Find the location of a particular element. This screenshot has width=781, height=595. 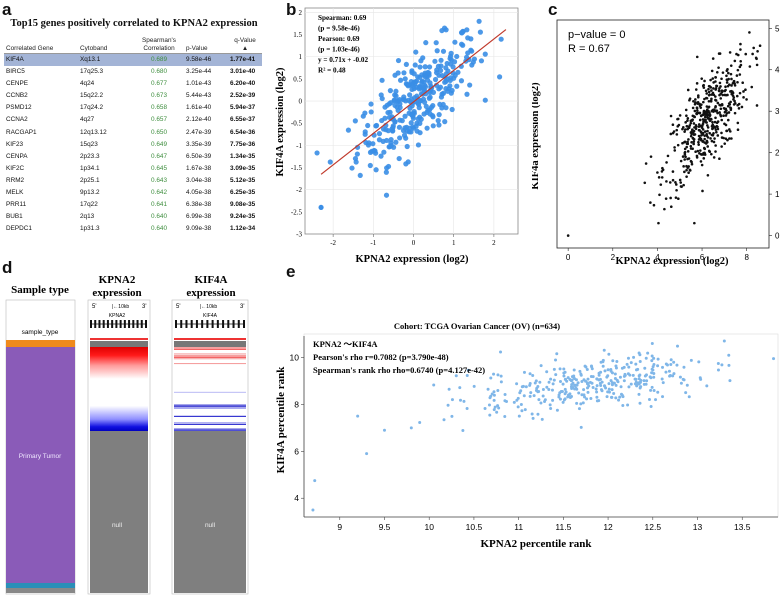

kpna2-sample-bar is located at coordinates (119, 344).